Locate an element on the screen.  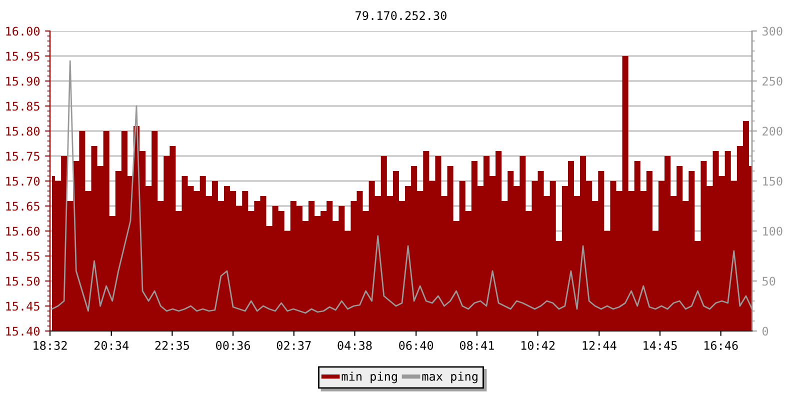
y2-tick-label: 300 is located at coordinates (772, 31).